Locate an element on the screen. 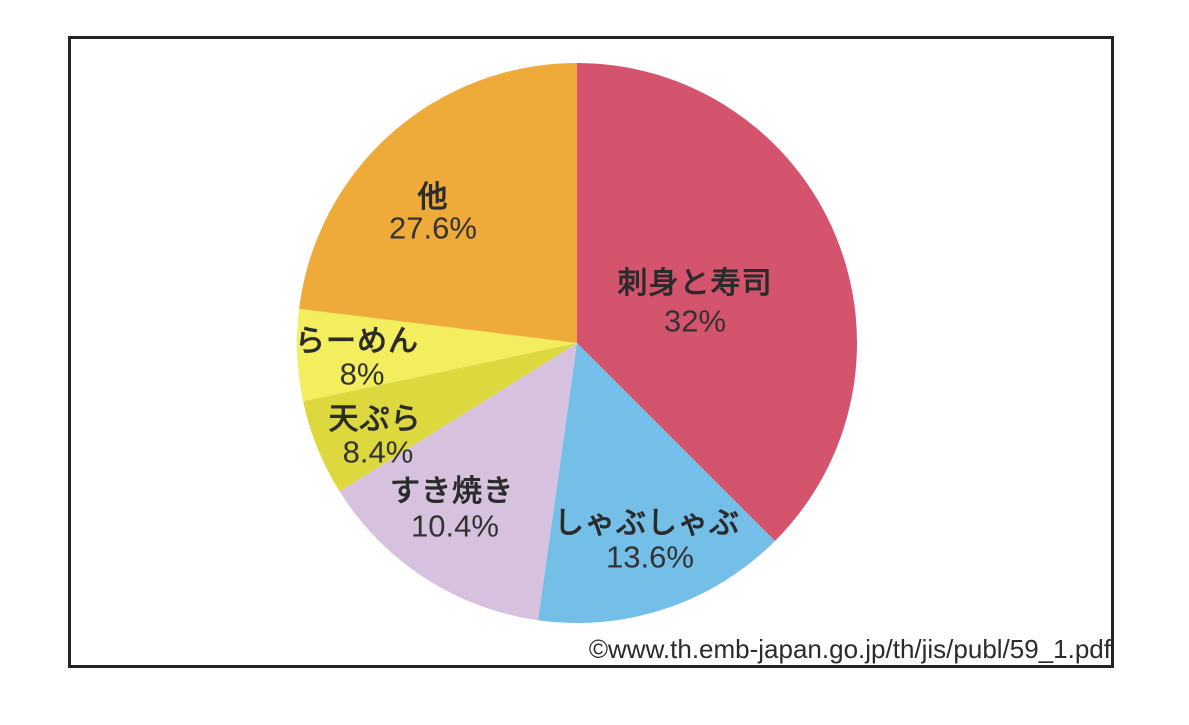 This screenshot has height=725, width=1189. slice-percent-tempura: 8.4% is located at coordinates (378, 452).